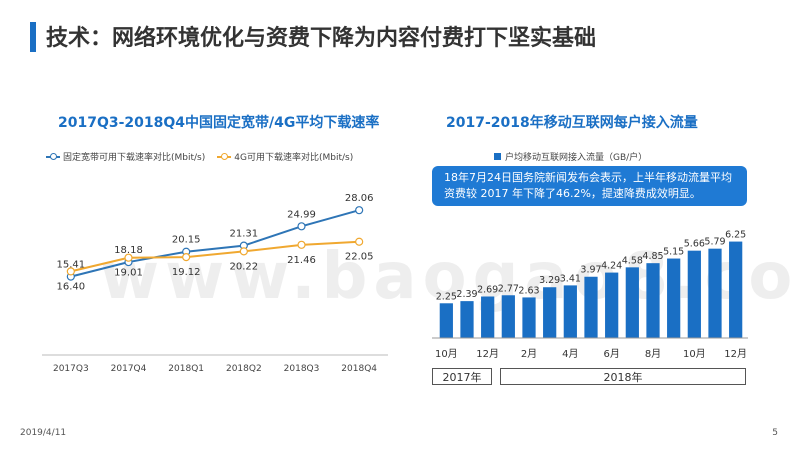 This screenshot has width=800, height=450. What do you see at coordinates (508, 288) in the screenshot?
I see `bar-value-label: 2.77` at bounding box center [508, 288].